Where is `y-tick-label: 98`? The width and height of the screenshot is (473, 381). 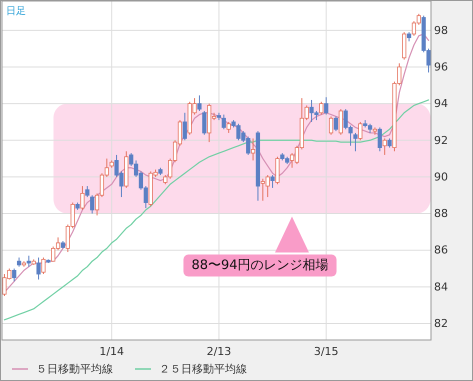 y-tick-label: 98 is located at coordinates (441, 30).